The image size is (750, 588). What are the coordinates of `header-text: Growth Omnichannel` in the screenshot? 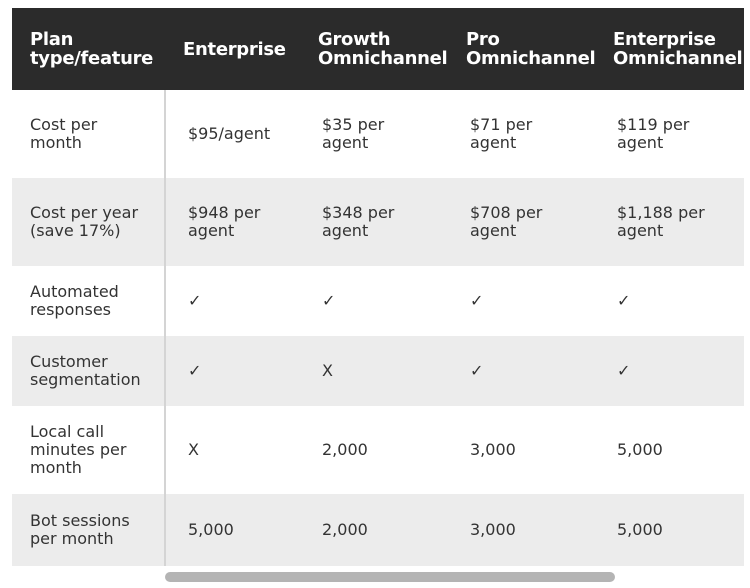 It's located at (383, 49).